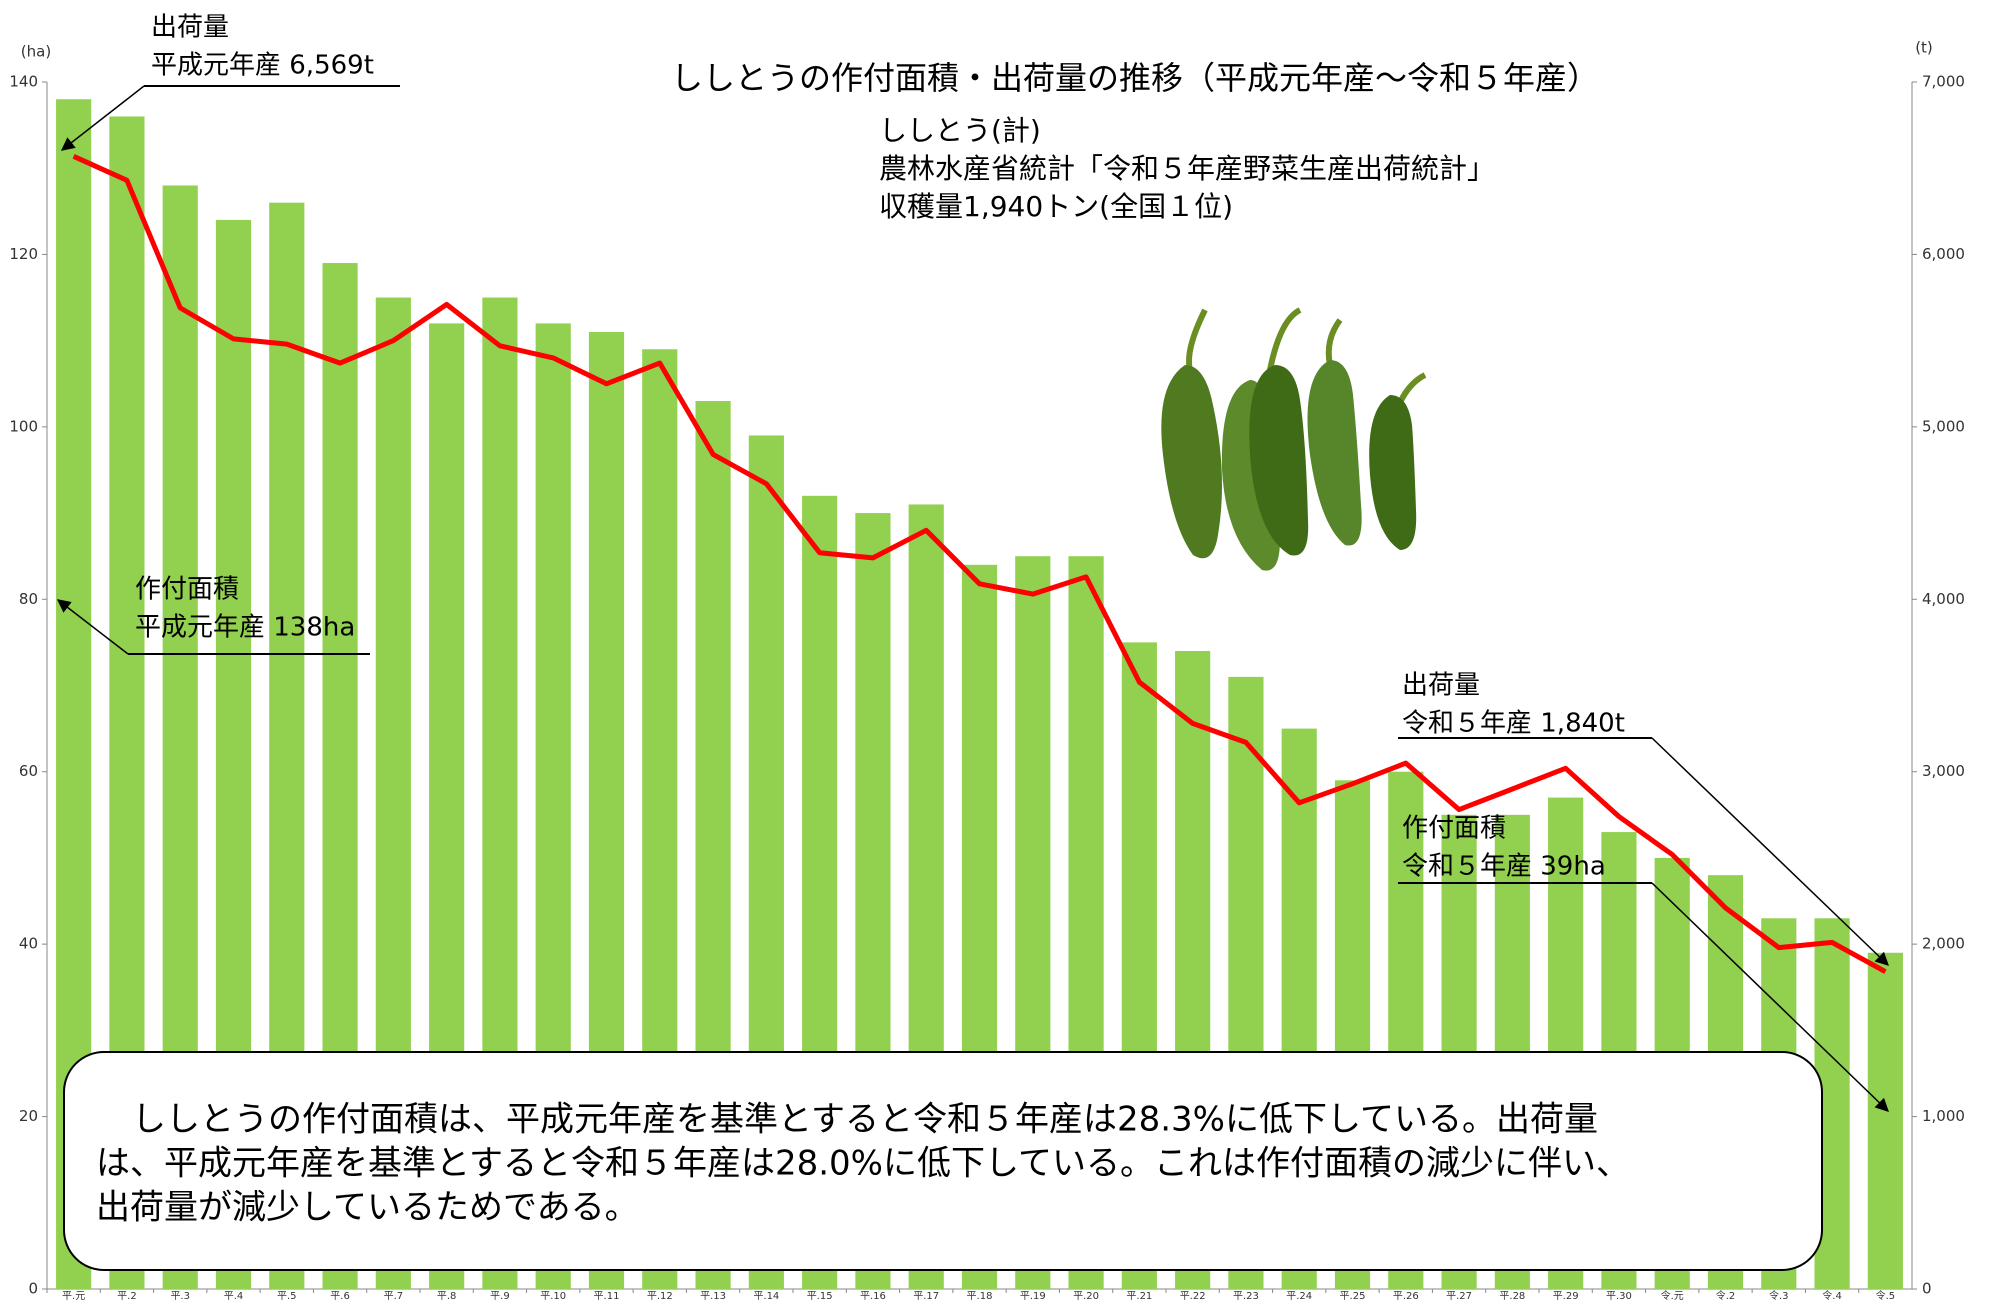 This screenshot has height=1305, width=1989. Describe the element at coordinates (1033, 1296) in the screenshot. I see `x-tick-label: 平.19` at that location.